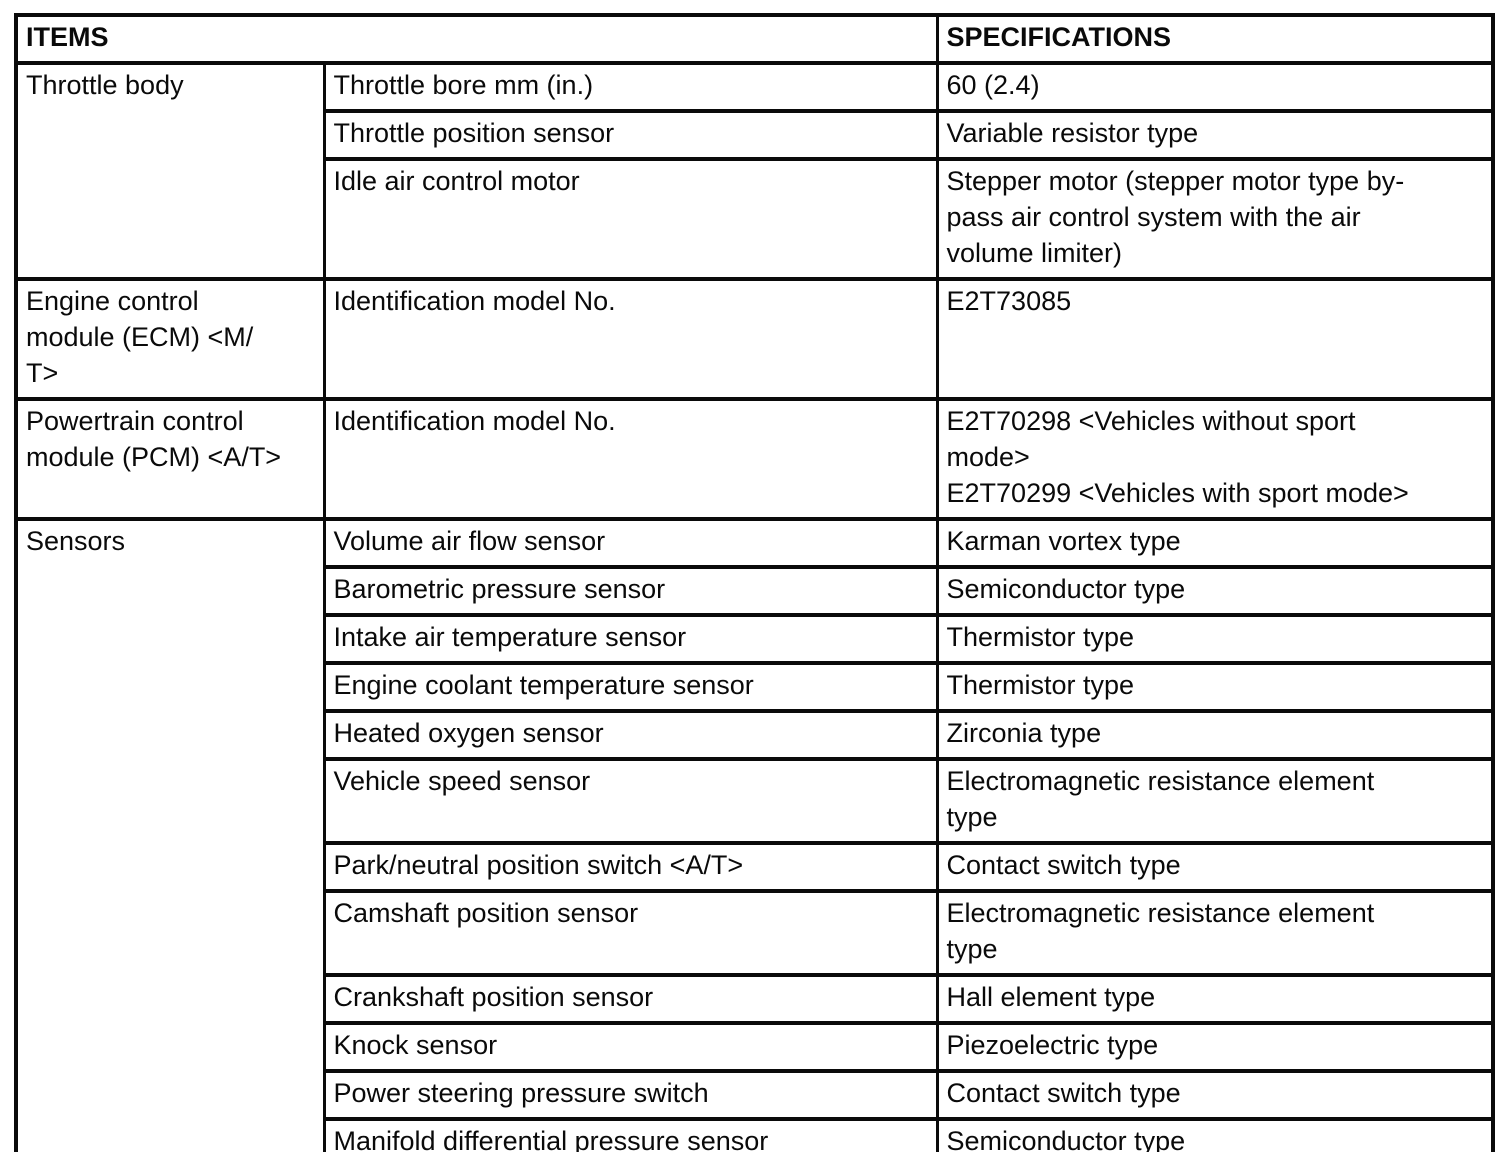 Image resolution: width=1504 pixels, height=1152 pixels. I want to click on specification-cell: Hall element type, so click(1215, 999).